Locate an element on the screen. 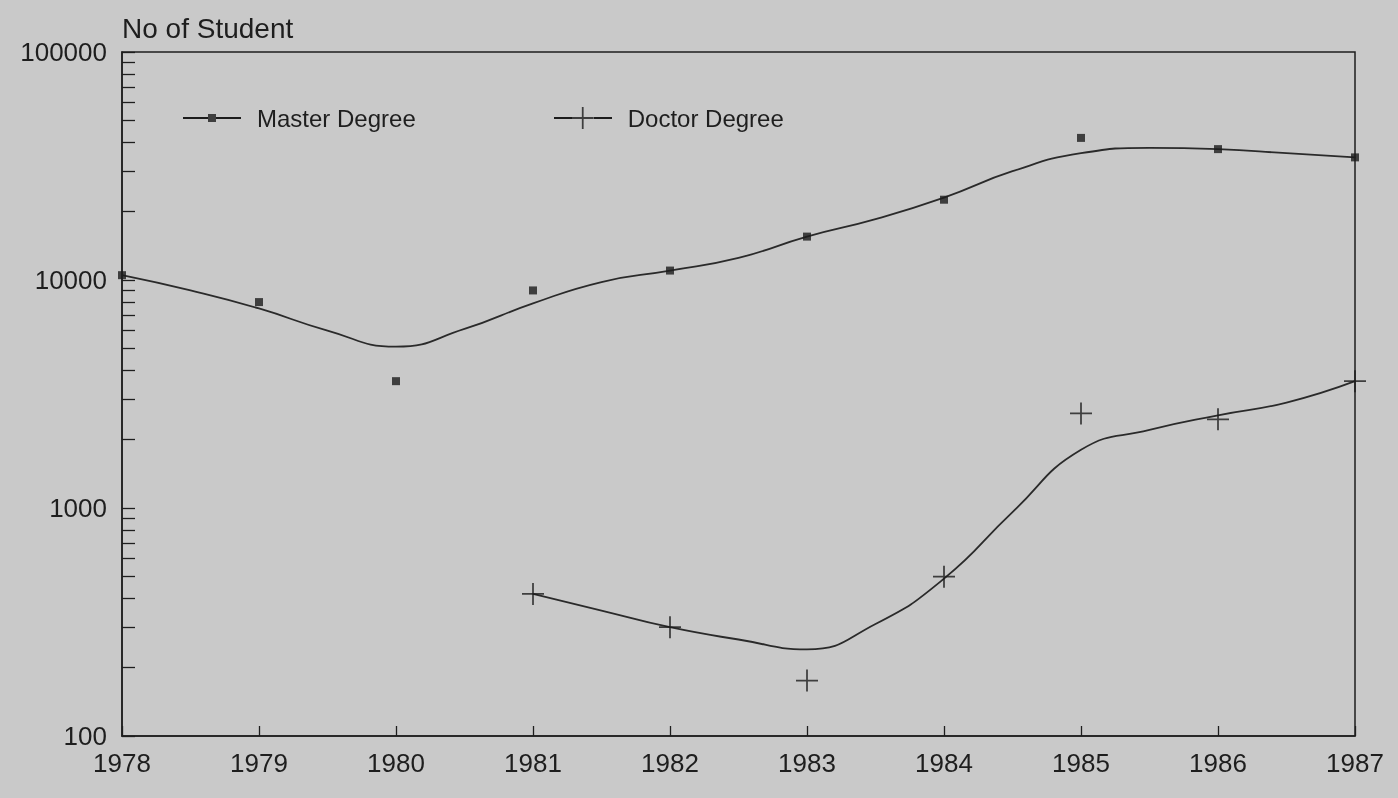 Image resolution: width=1398 pixels, height=798 pixels. y-tick-label: 100 is located at coordinates (85, 736).